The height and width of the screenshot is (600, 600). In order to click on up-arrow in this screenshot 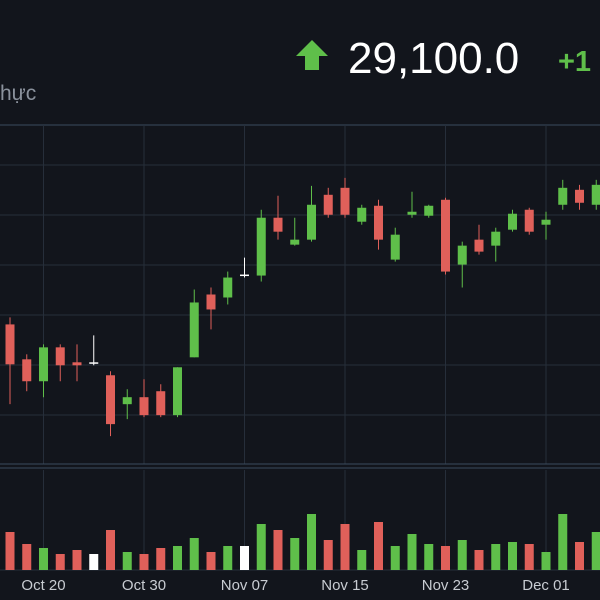, I will do `click(312, 55)`.